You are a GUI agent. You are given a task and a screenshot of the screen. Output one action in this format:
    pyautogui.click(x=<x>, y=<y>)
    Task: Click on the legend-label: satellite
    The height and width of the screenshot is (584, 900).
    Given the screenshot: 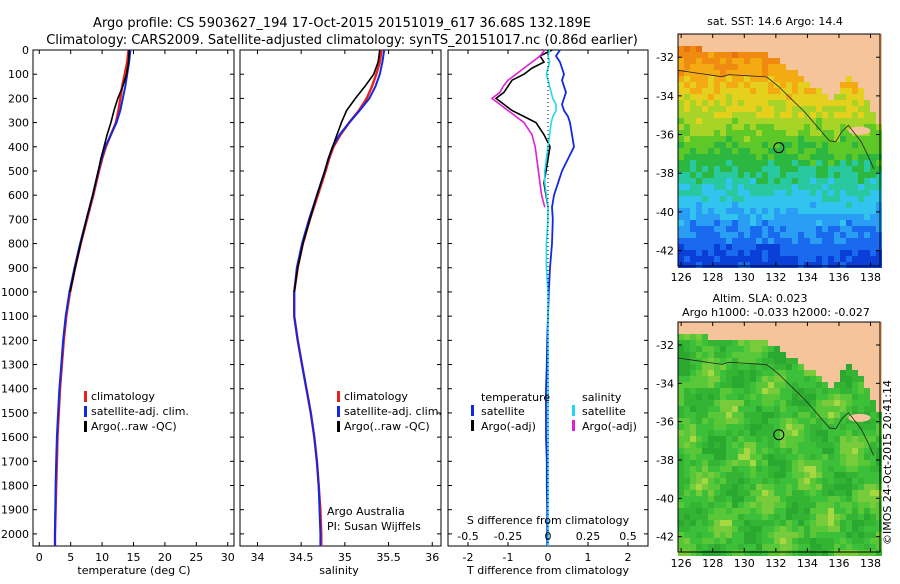 What is the action you would take?
    pyautogui.click(x=503, y=411)
    